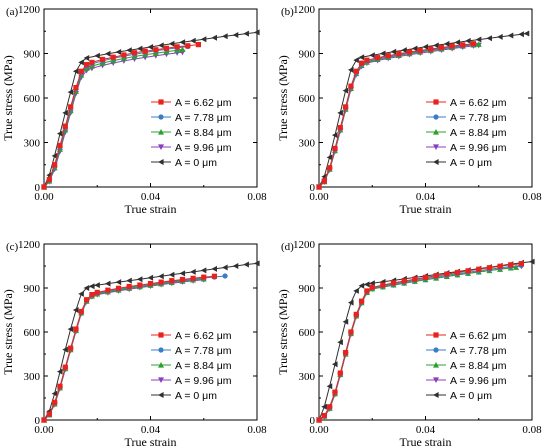  I want to click on panel-label: (b), so click(287, 12).